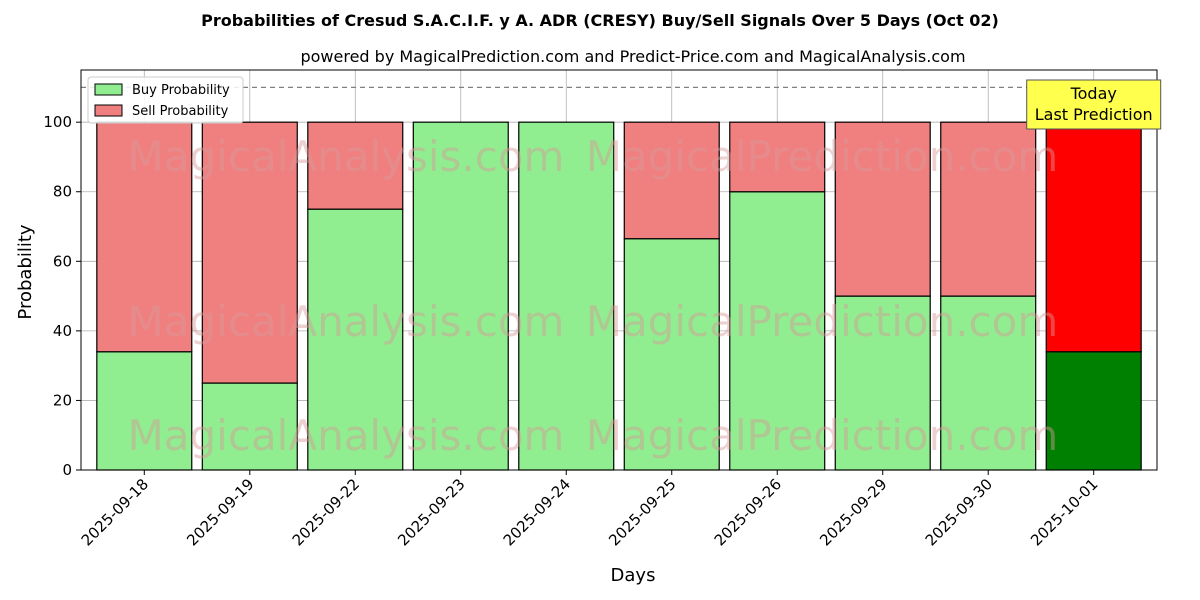 The image size is (1200, 600). I want to click on y-tick-label-1: 20, so click(62, 400).